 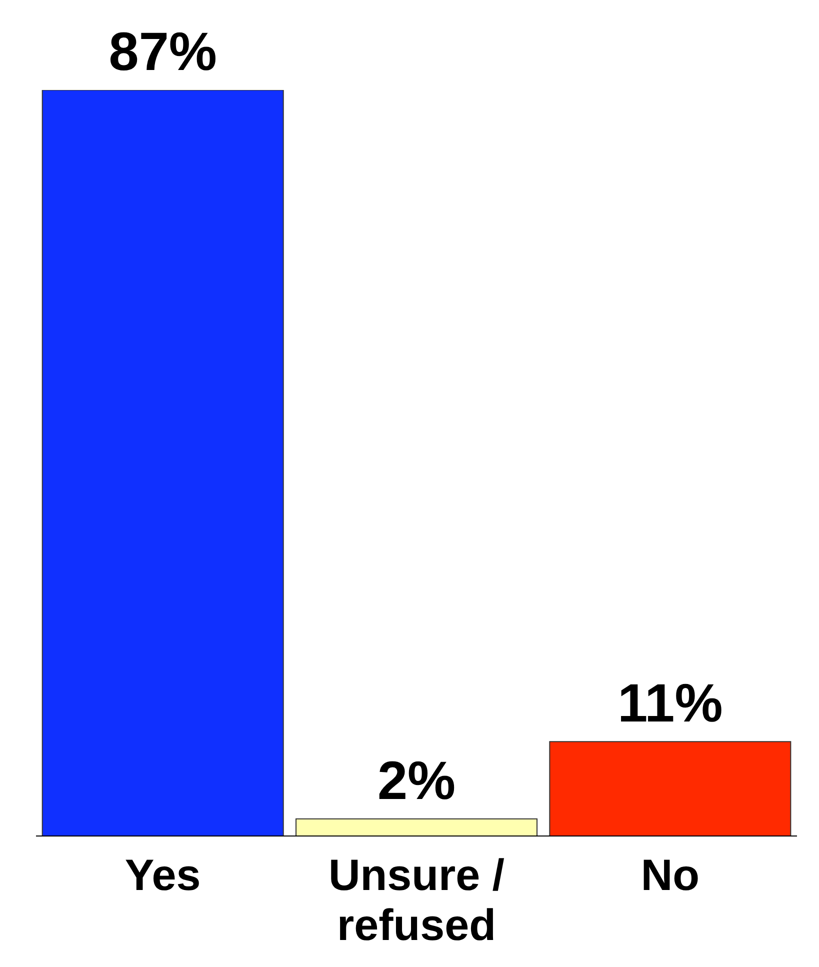 What do you see at coordinates (162, 52) in the screenshot?
I see `data-label: 87%` at bounding box center [162, 52].